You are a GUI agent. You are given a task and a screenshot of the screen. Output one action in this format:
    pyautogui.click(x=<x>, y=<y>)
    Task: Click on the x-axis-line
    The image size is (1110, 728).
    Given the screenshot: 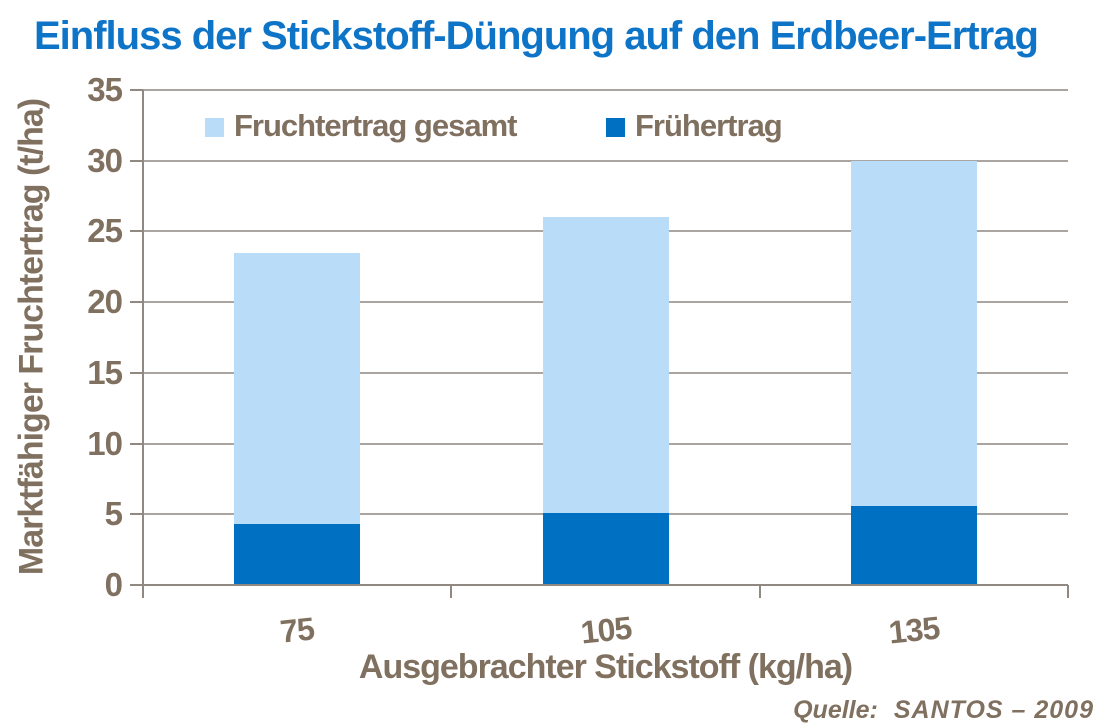 What is the action you would take?
    pyautogui.click(x=605, y=585)
    